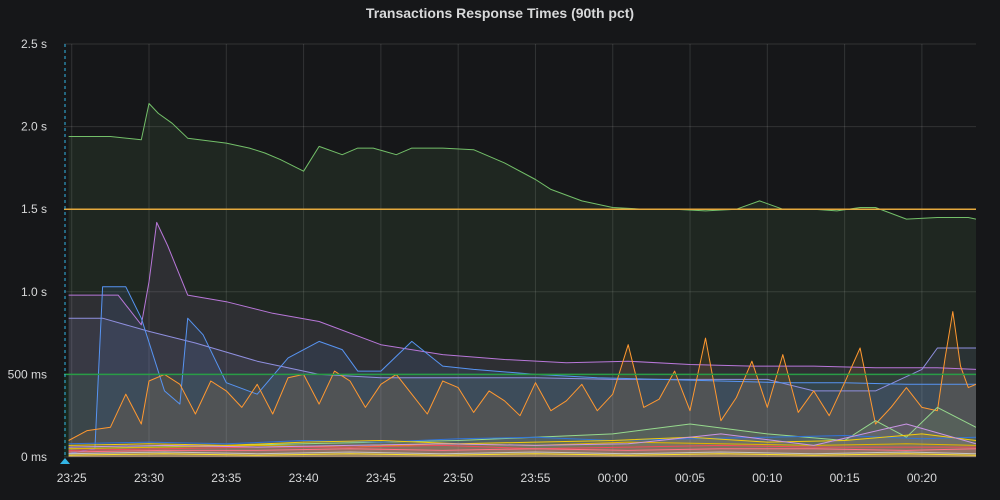 The width and height of the screenshot is (1000, 500). Describe the element at coordinates (500, 13) in the screenshot. I see `panel-title: Transactions Response Times (90th pct)` at that location.